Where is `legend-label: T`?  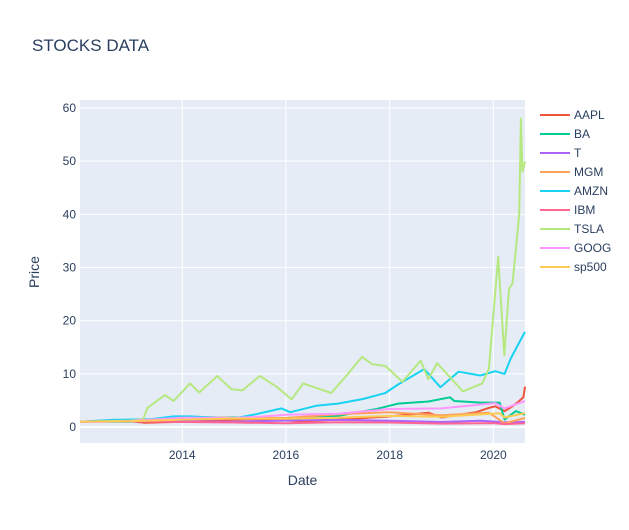 legend-label: T is located at coordinates (578, 153).